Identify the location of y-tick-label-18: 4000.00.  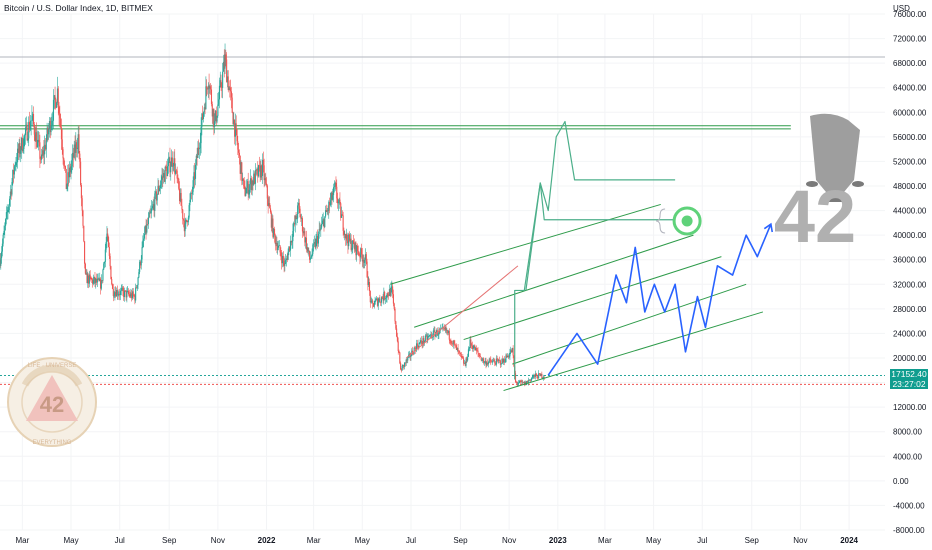
(907, 456).